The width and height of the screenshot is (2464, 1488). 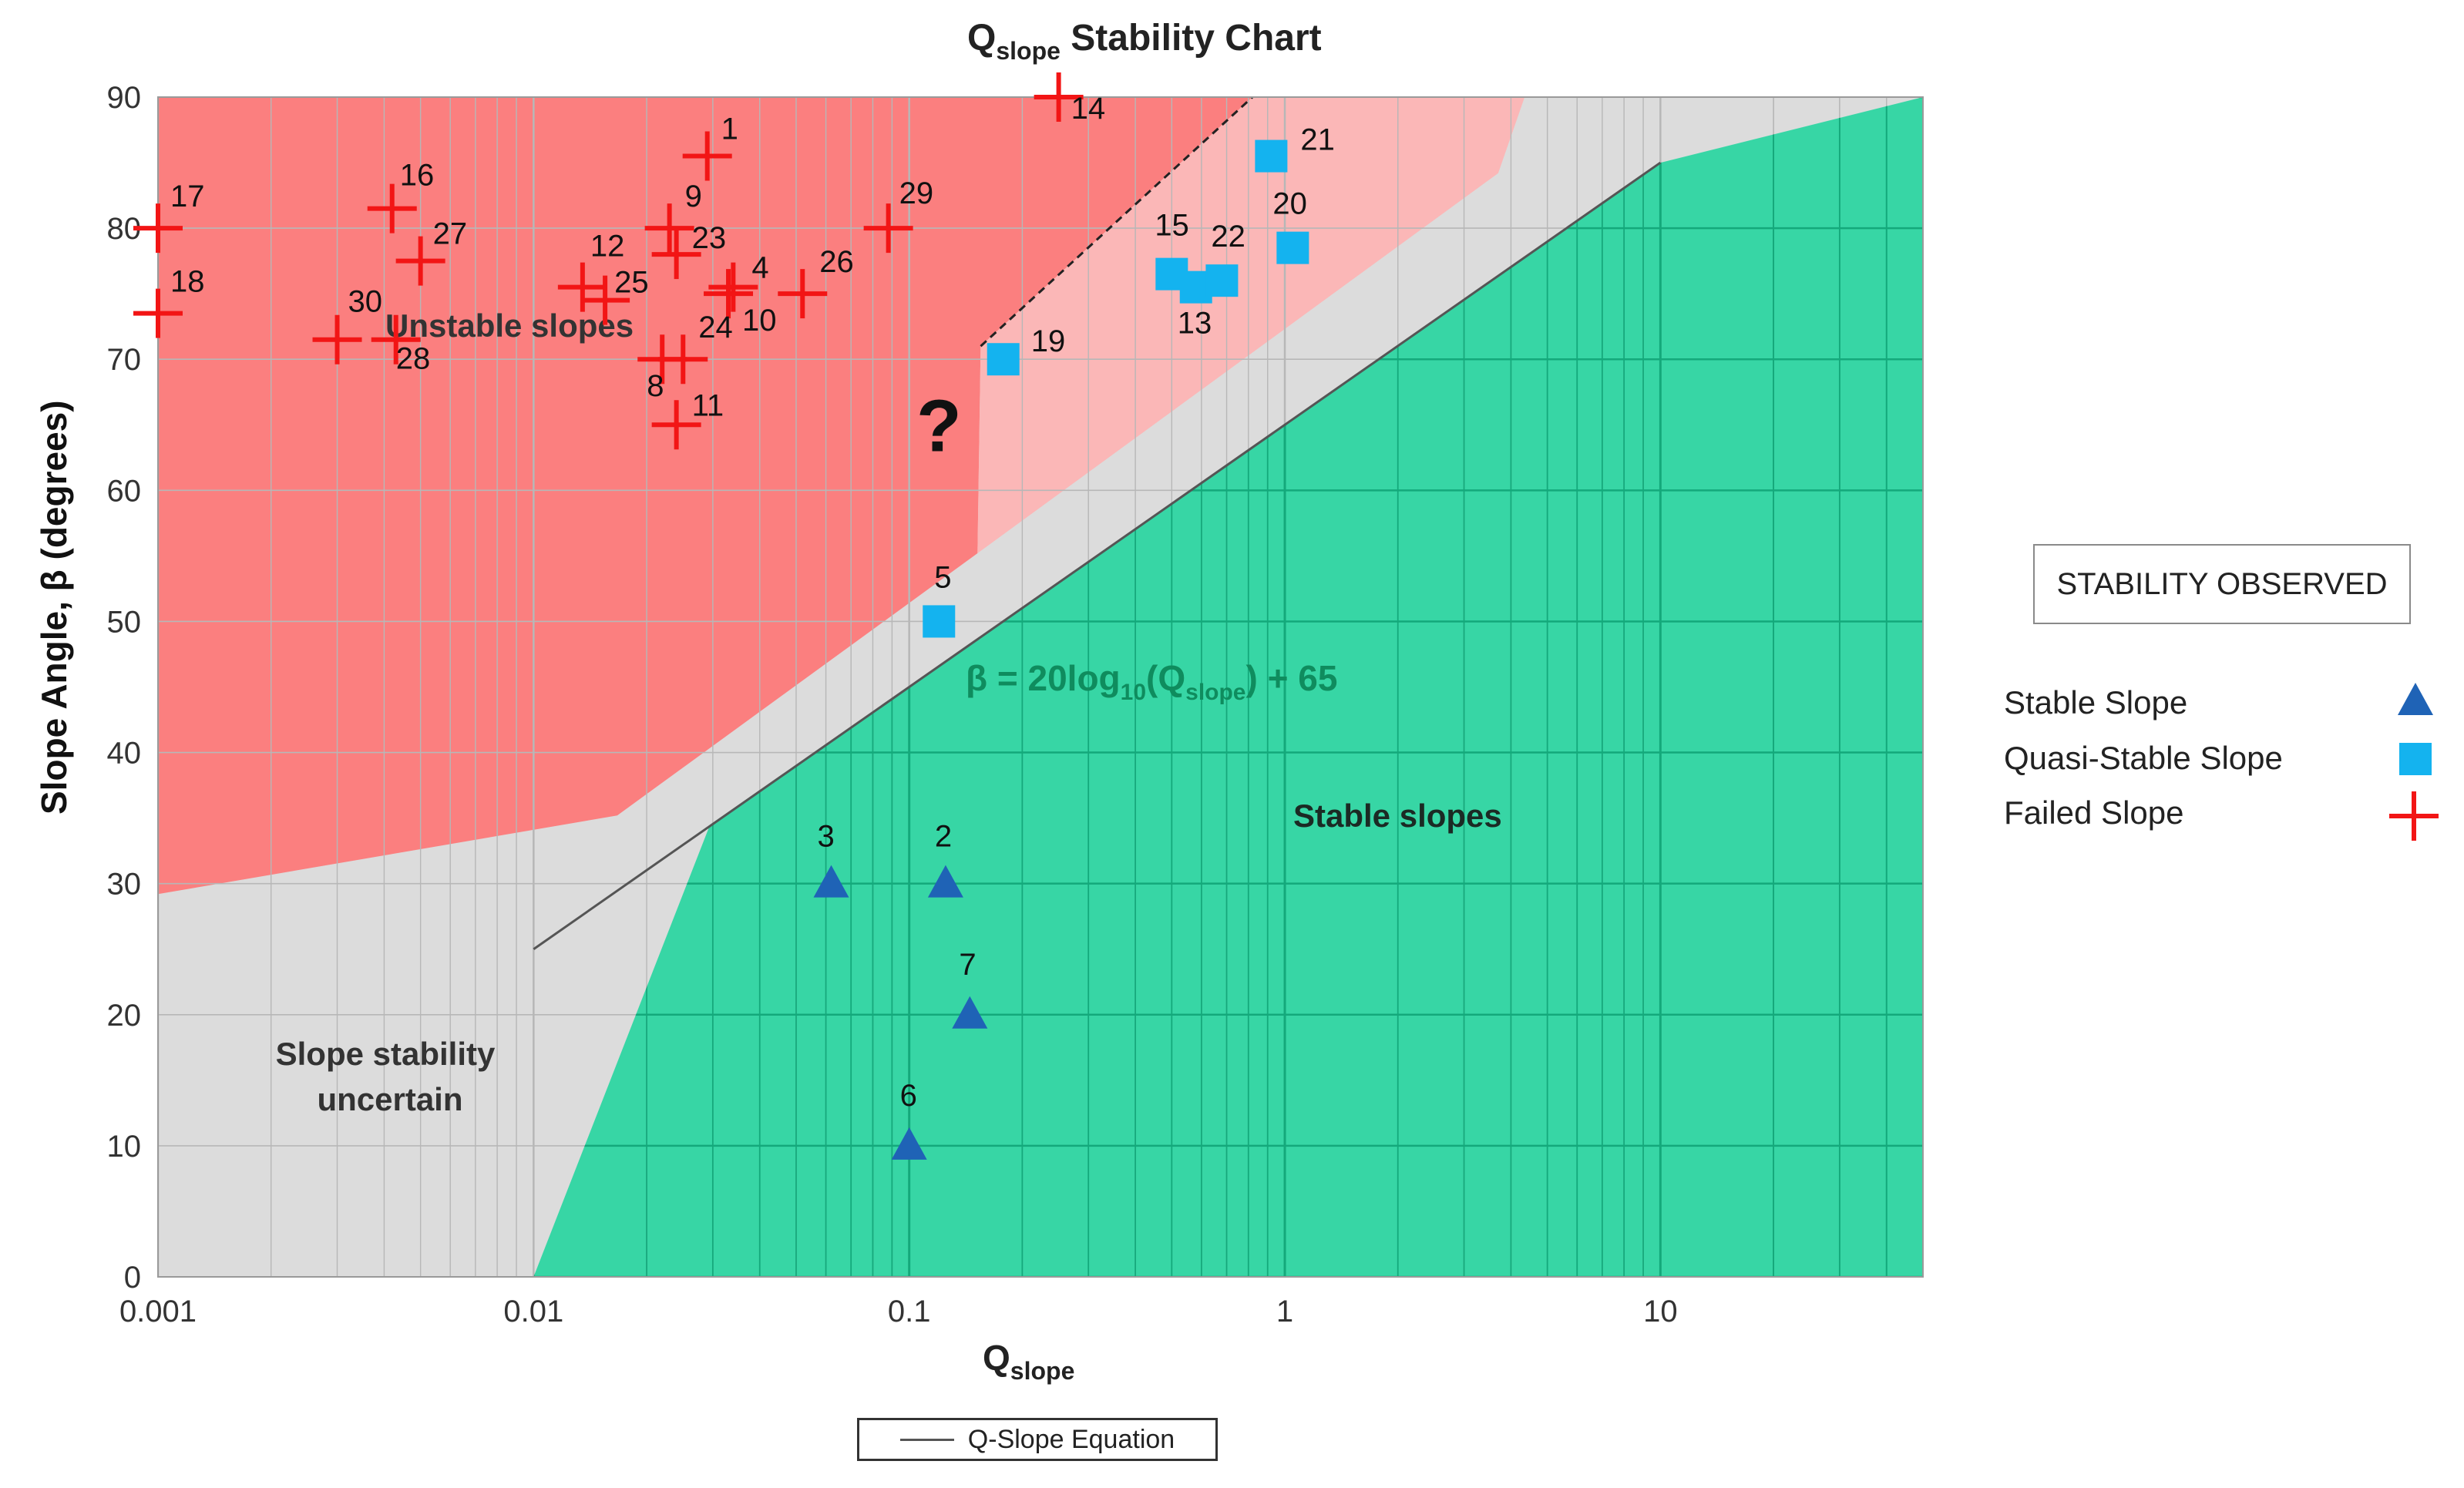 What do you see at coordinates (2414, 816) in the screenshot?
I see `legend-failed-symbol` at bounding box center [2414, 816].